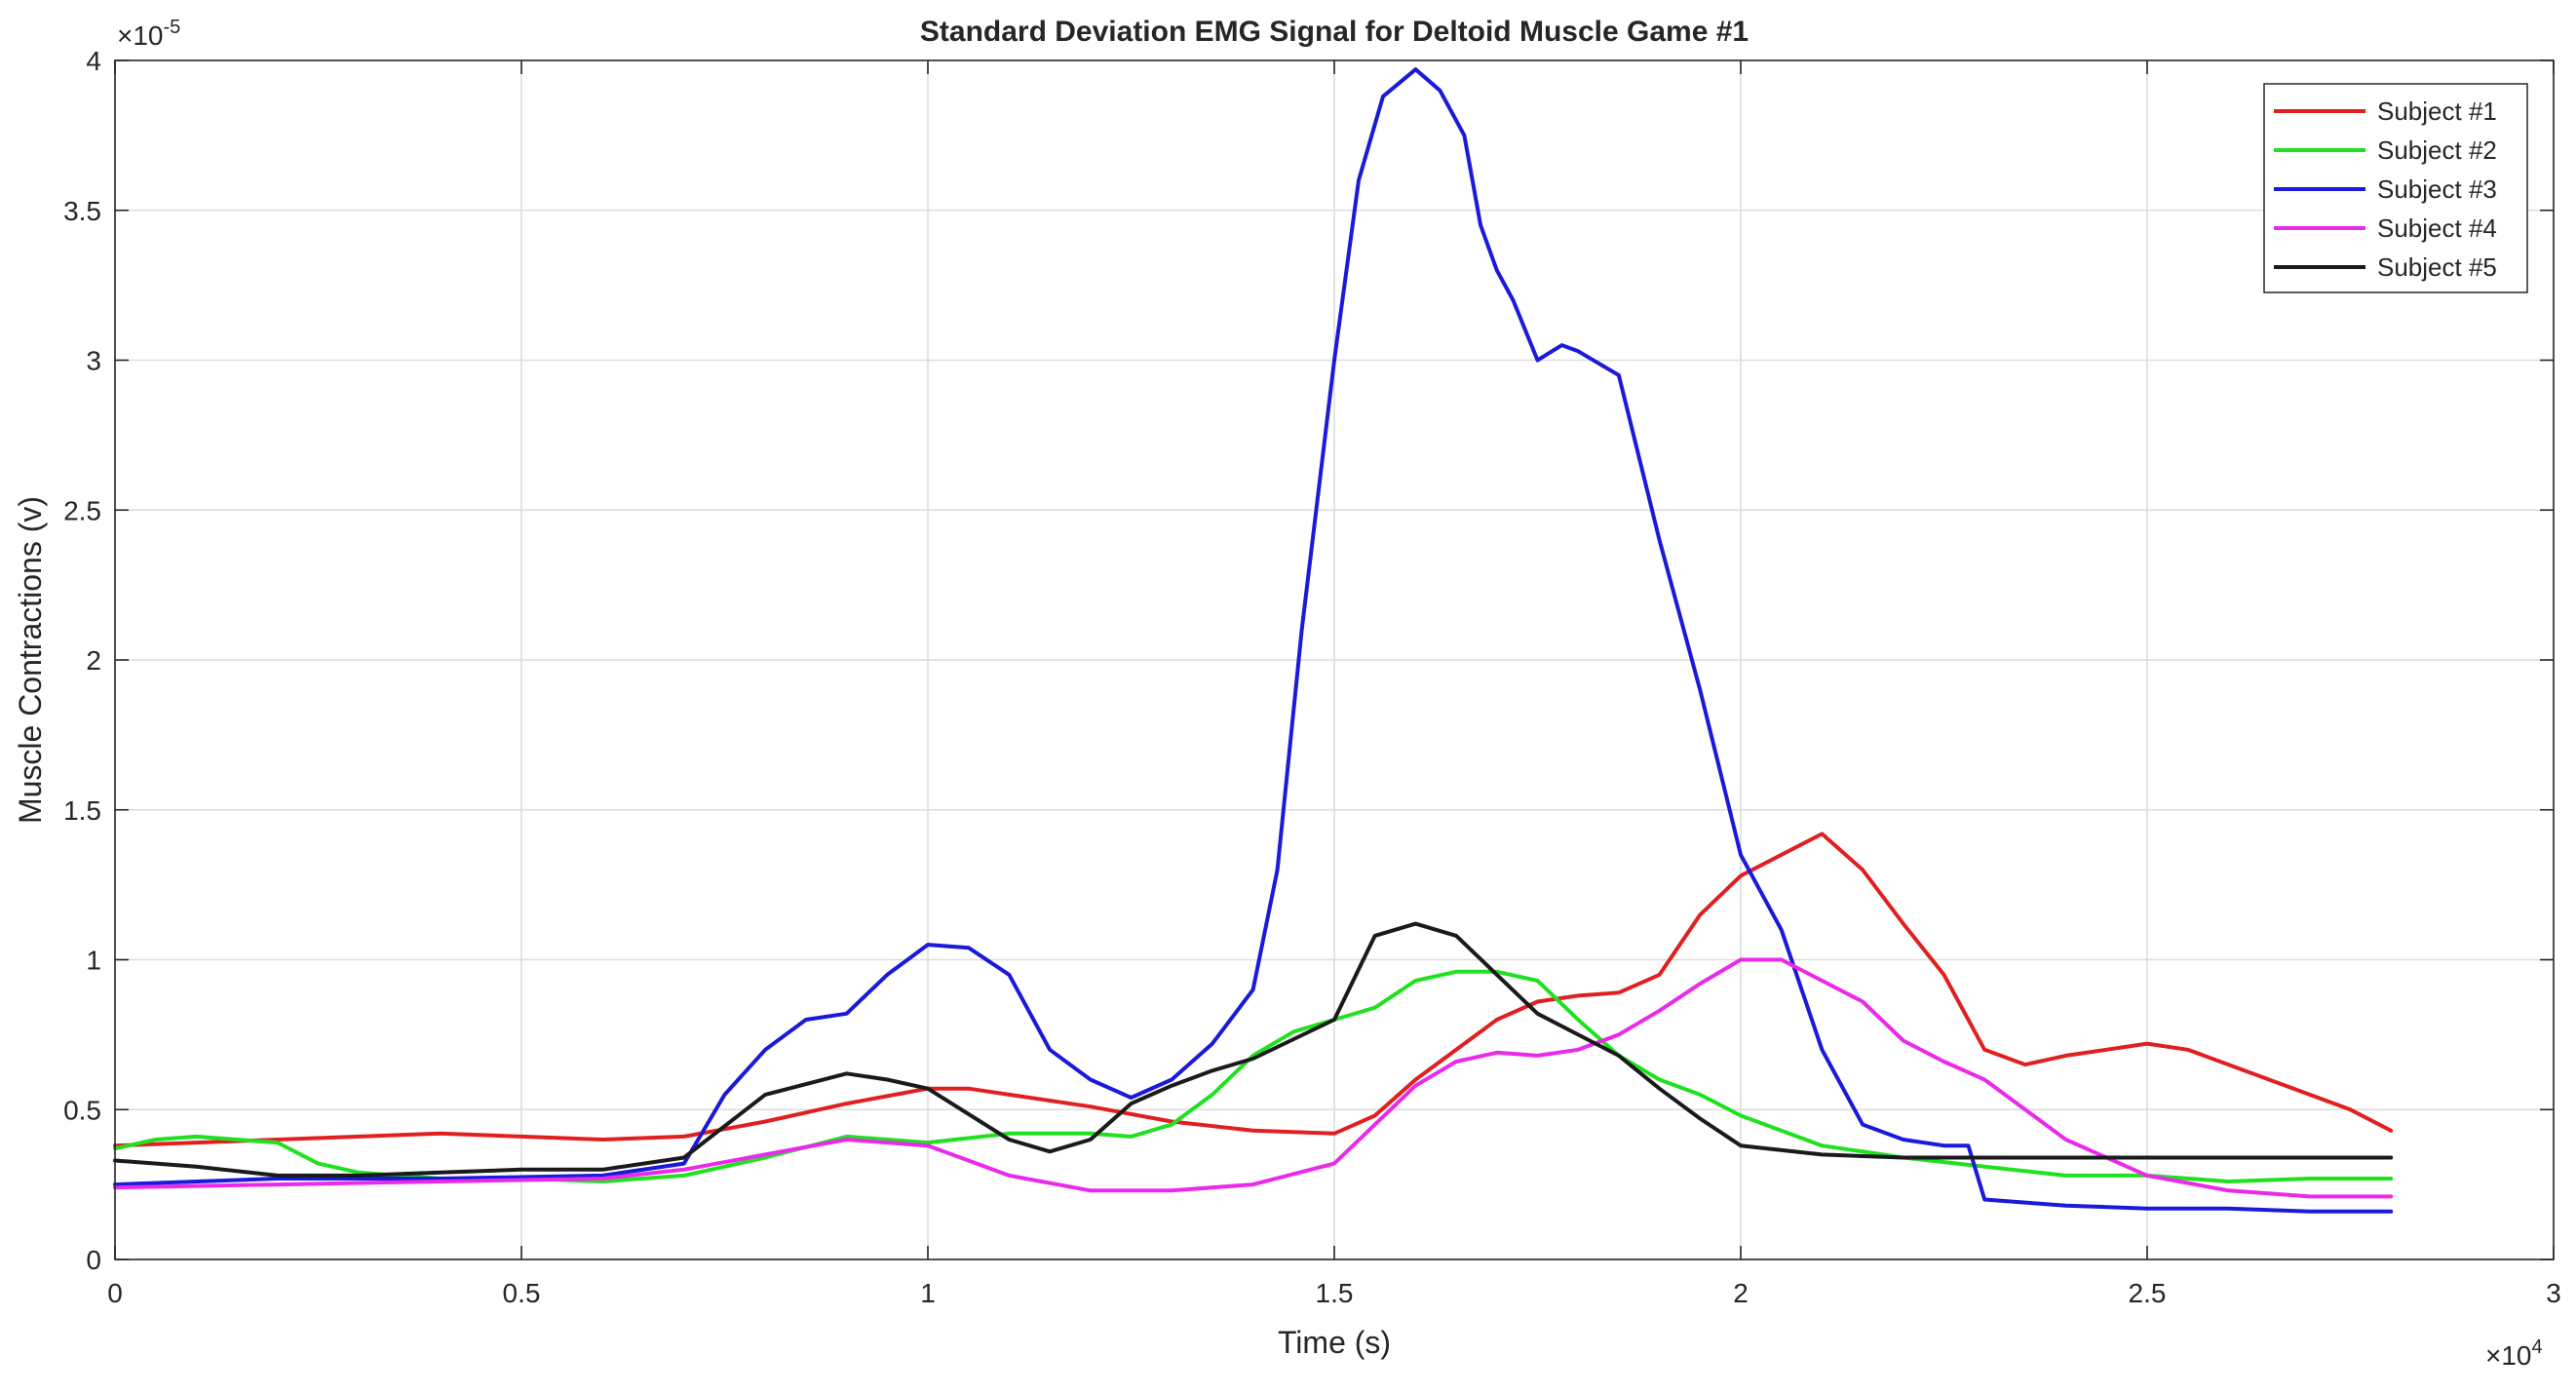  Describe the element at coordinates (140, 36) in the screenshot. I see `y-multiplier-base: ×10` at that location.